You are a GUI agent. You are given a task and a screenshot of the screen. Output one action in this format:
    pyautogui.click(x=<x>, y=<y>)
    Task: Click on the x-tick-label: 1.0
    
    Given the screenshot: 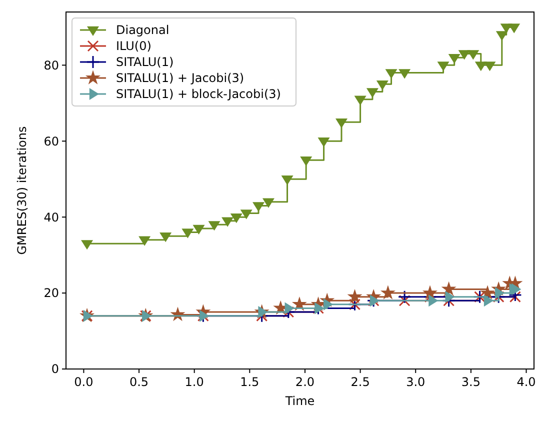 What is the action you would take?
    pyautogui.click(x=194, y=382)
    